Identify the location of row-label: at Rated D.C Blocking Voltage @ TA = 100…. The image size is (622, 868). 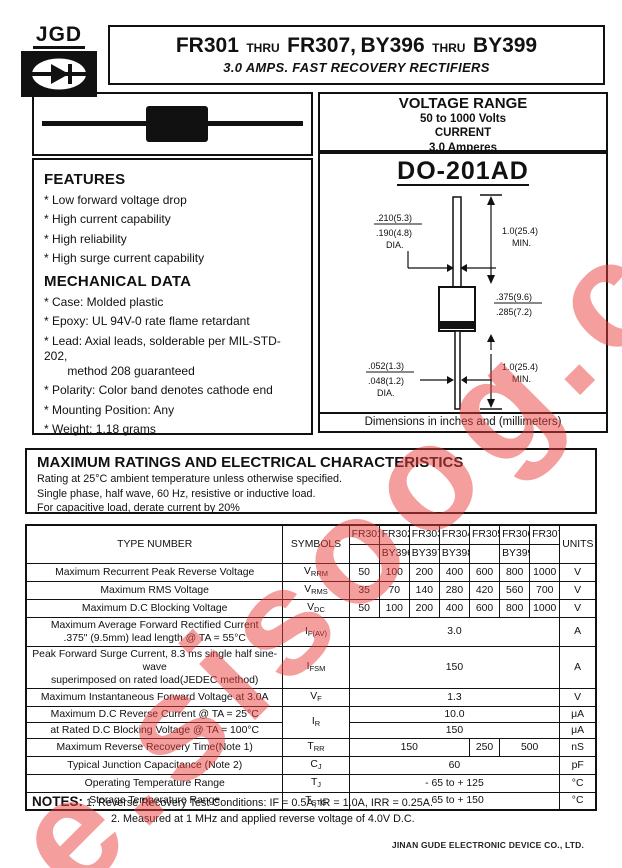
(154, 730).